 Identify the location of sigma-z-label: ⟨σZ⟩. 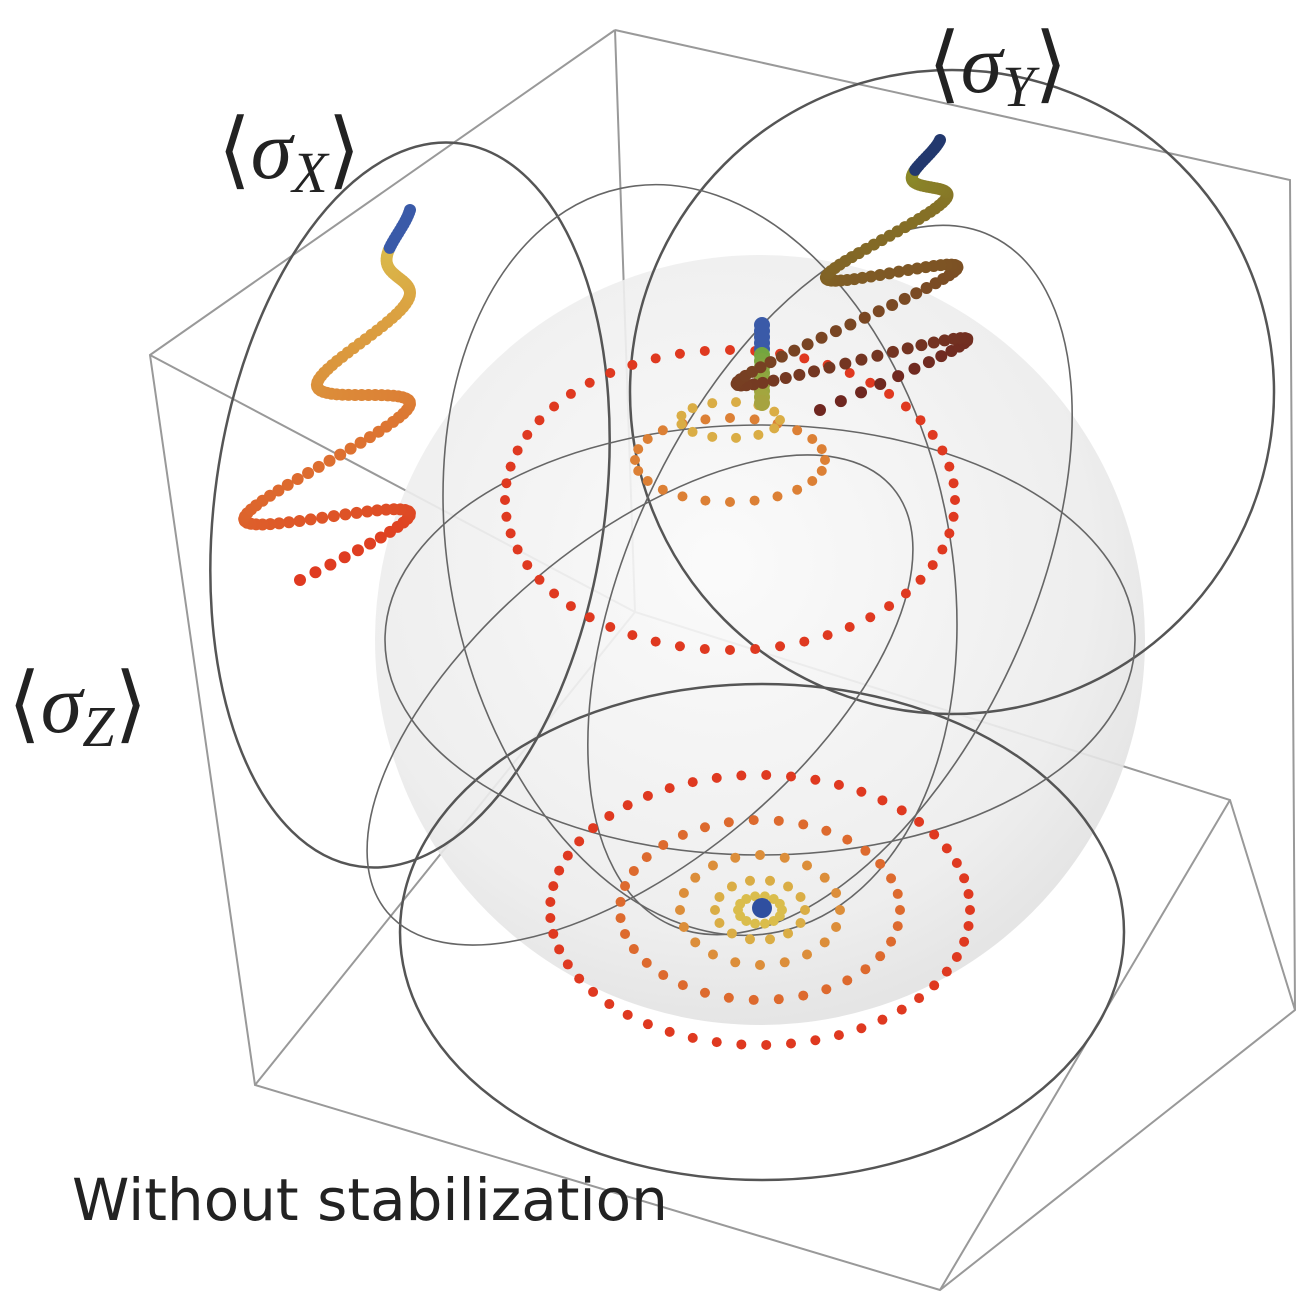
(77, 708).